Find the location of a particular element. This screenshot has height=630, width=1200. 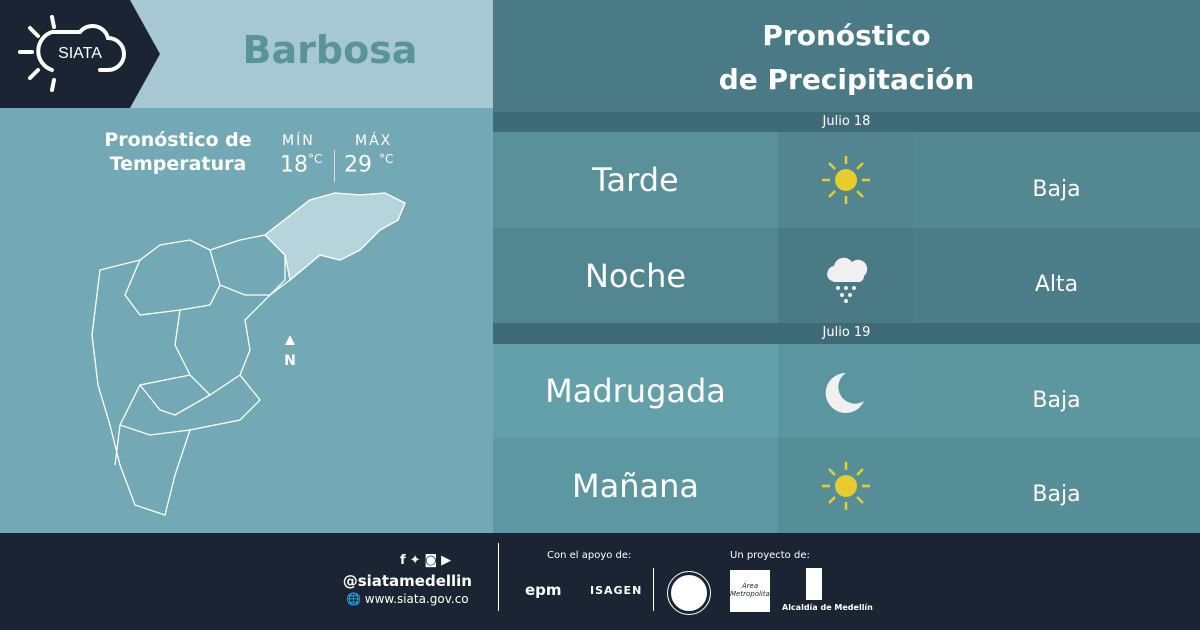

date-label: Julio 18 is located at coordinates (846, 122).